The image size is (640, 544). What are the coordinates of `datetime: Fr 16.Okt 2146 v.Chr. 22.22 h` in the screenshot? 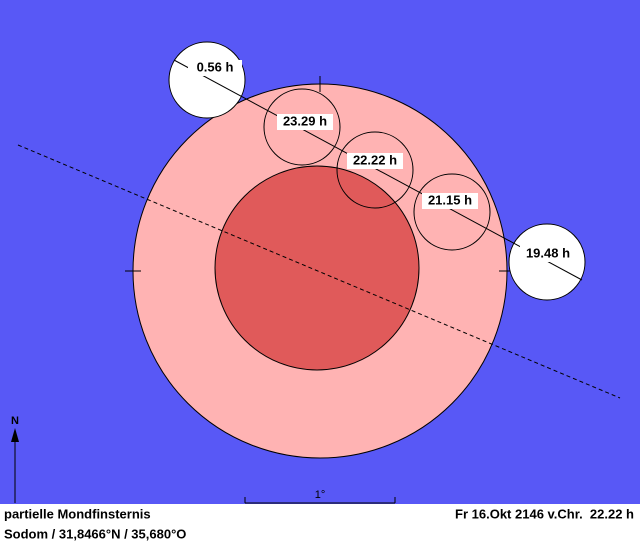 It's located at (544, 513).